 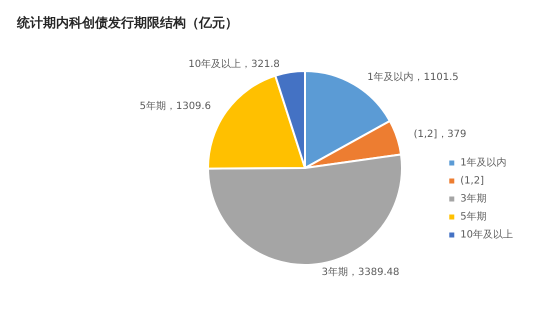 I want to click on legend-label: 5年期, so click(x=473, y=216).